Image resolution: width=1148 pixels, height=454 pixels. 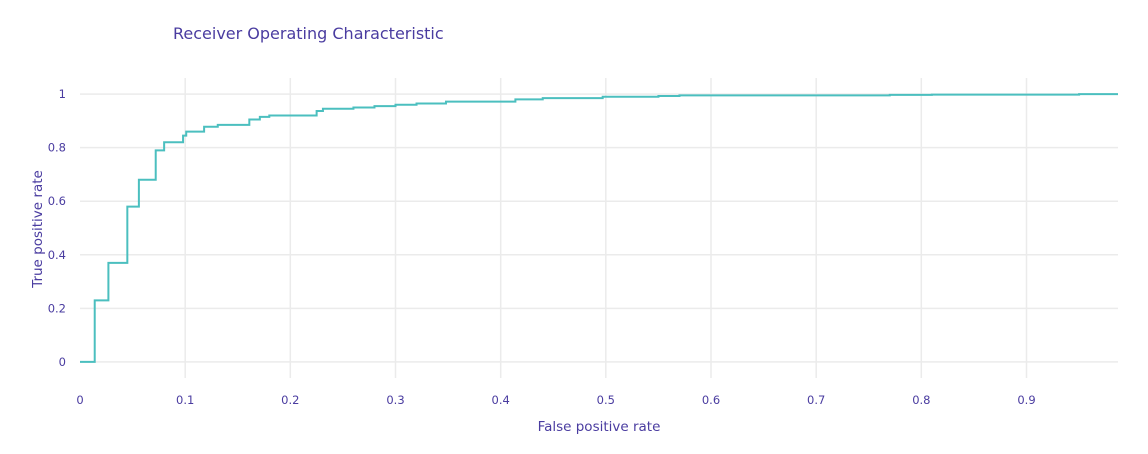 I want to click on y-tick-label: 0, so click(x=62, y=362).